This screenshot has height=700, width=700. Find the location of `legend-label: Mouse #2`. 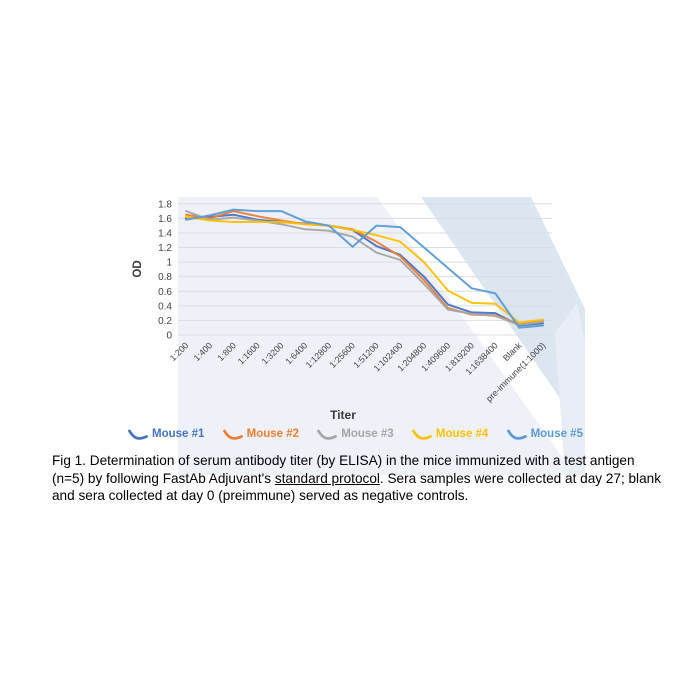

legend-label: Mouse #2 is located at coordinates (273, 434).